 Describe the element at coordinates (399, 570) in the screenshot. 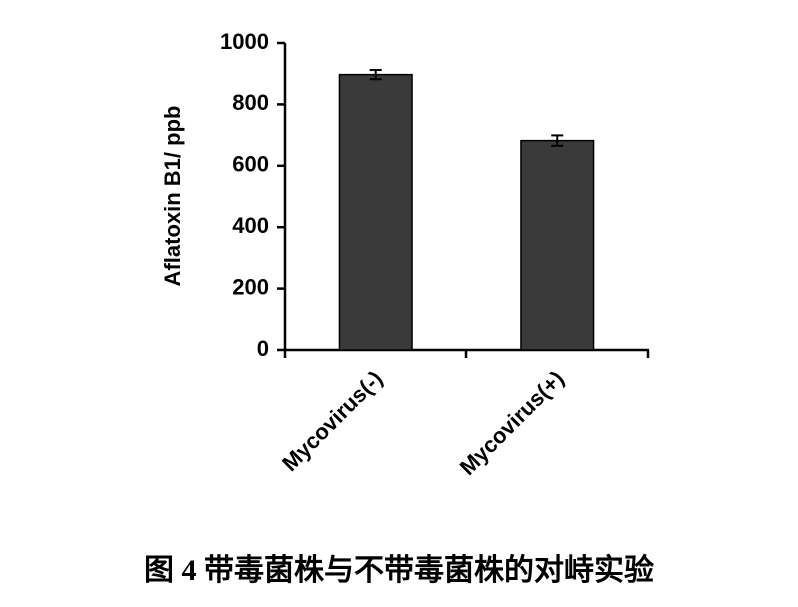

I see `caption: 图 4 带毒菌株与不带毒菌株的对峙实验` at that location.